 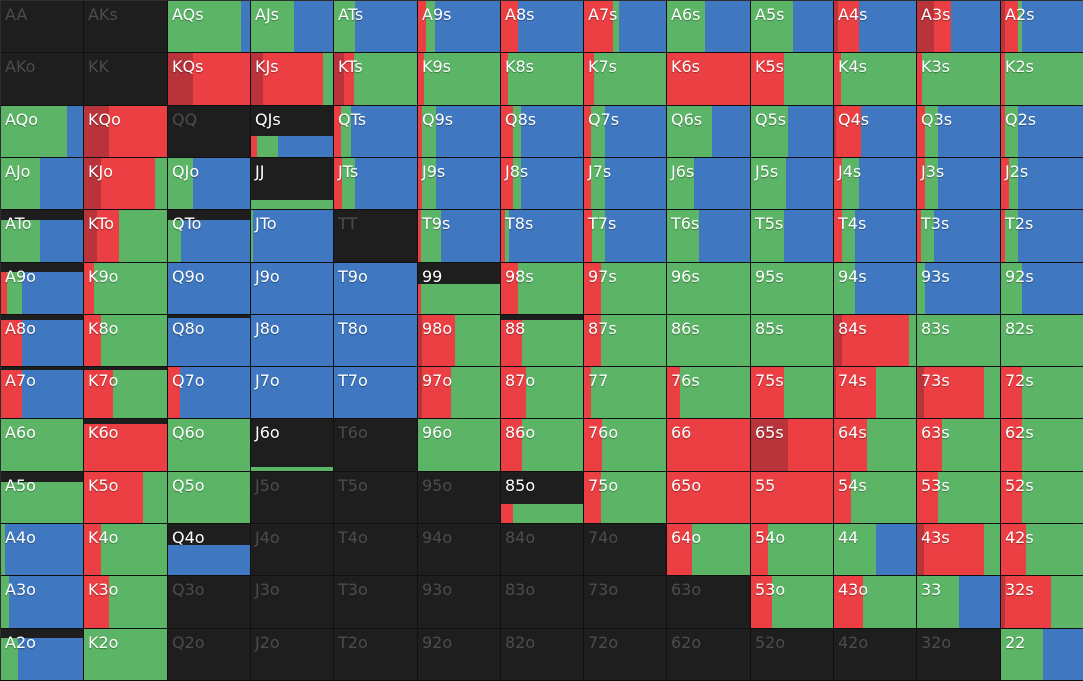 What do you see at coordinates (292, 445) in the screenshot?
I see `hand-cell-J6o: J6o` at bounding box center [292, 445].